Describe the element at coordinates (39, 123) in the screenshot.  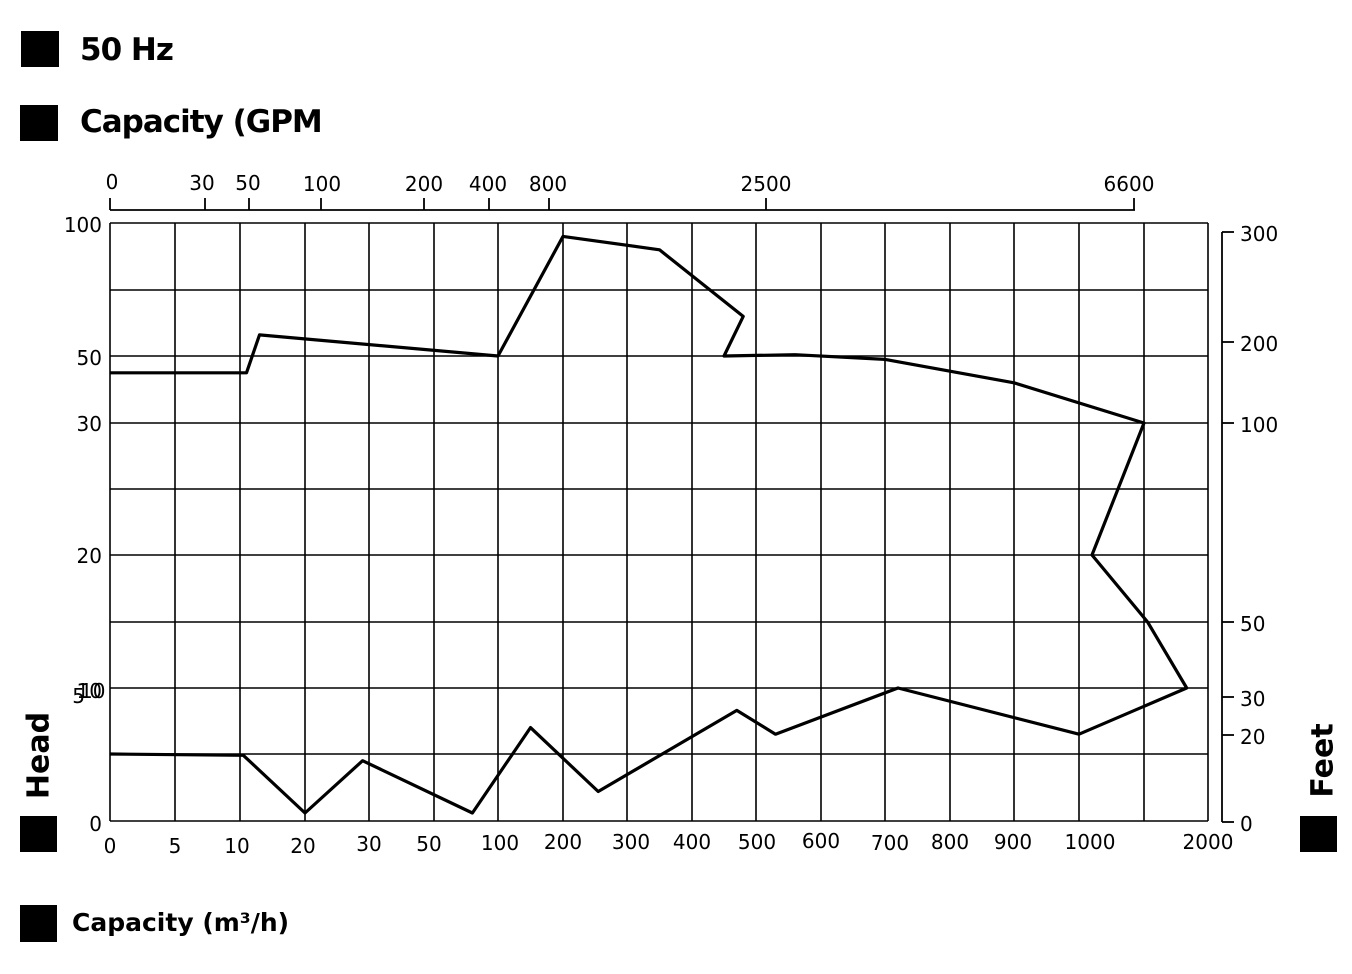
I see `top-axis-marker` at that location.